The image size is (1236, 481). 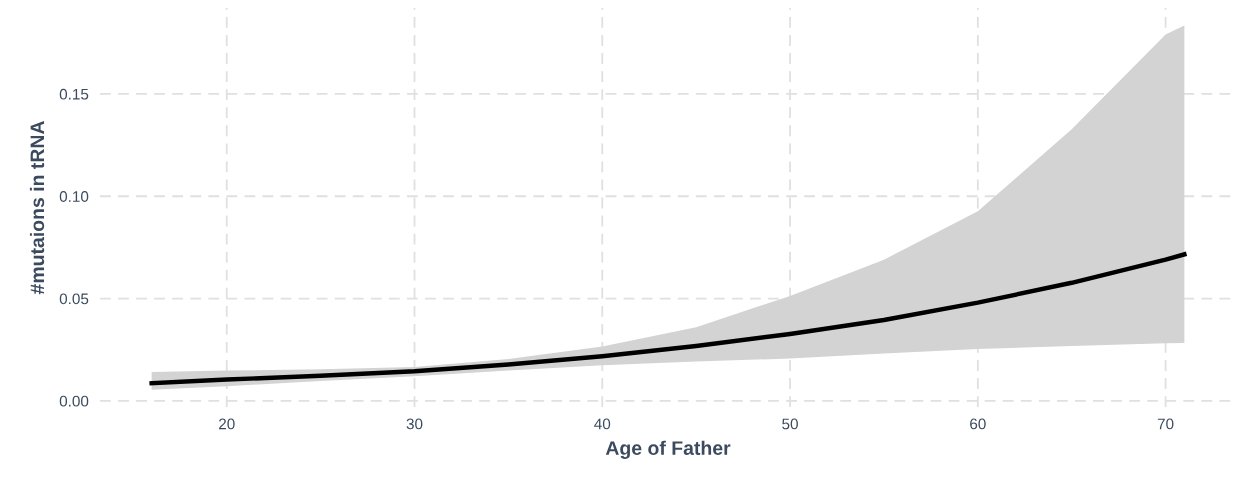 I want to click on x-tick-label: 40, so click(x=602, y=424).